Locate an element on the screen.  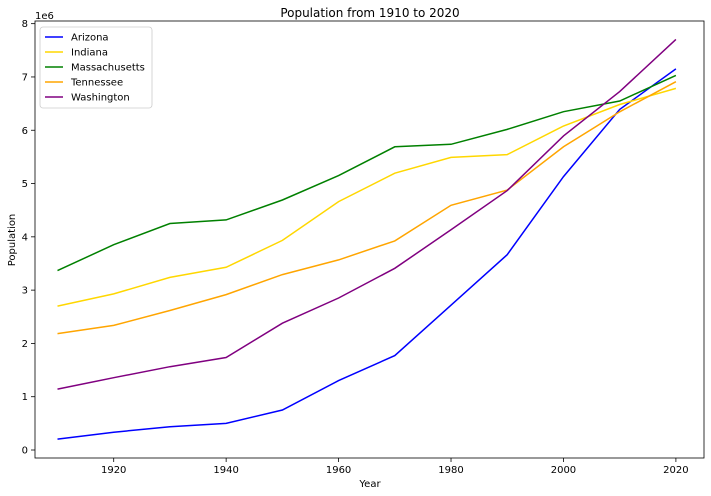
legend-label-2: Massachusetts is located at coordinates (108, 68).